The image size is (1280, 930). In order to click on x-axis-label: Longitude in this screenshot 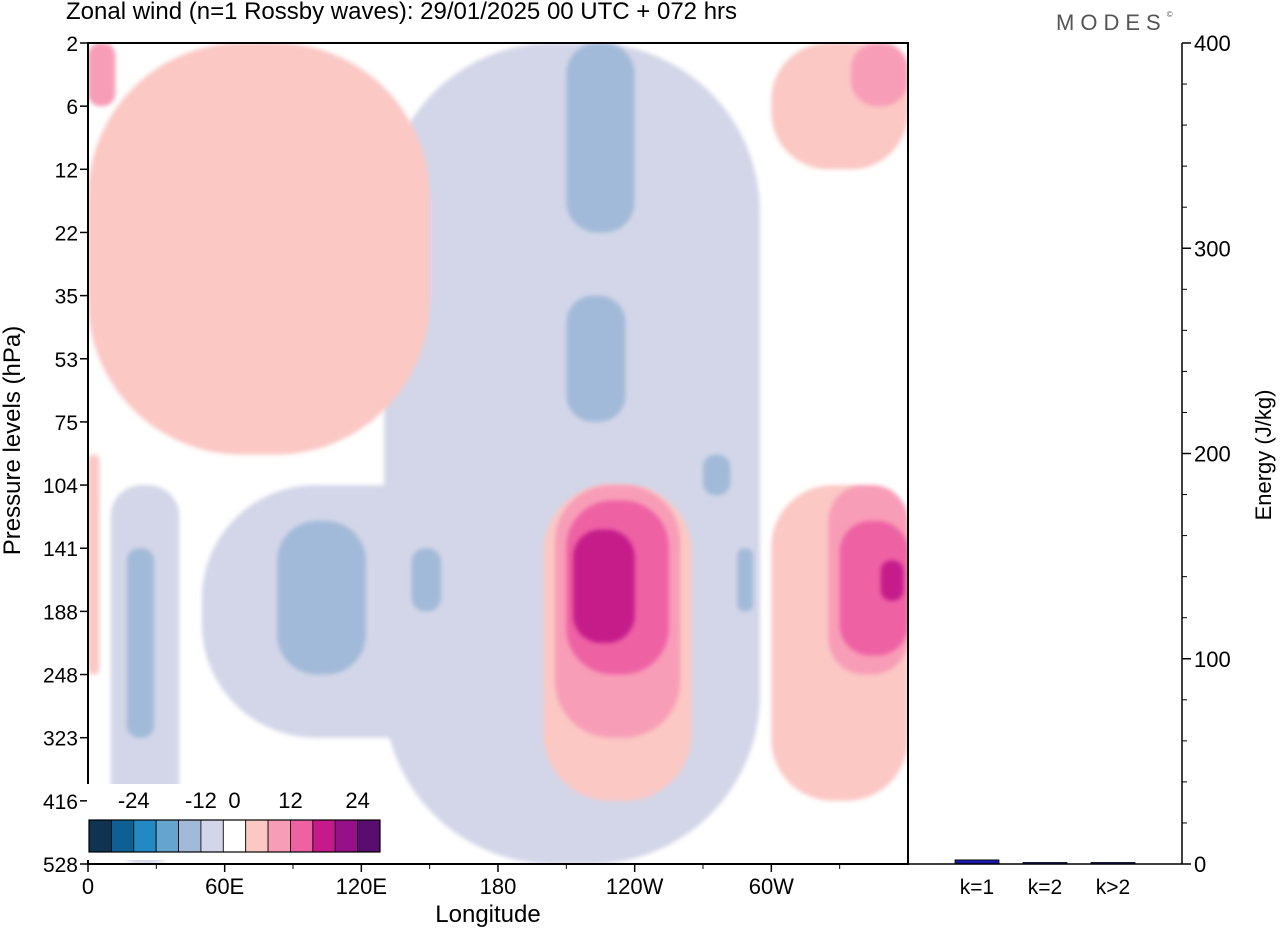, I will do `click(487, 914)`.